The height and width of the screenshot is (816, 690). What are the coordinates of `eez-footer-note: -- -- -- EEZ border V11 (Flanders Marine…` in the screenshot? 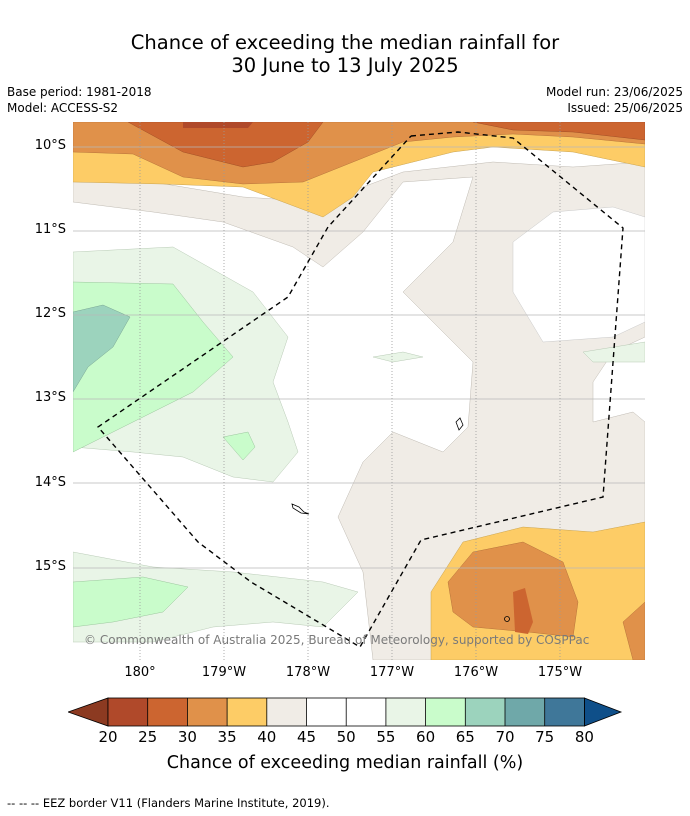 It's located at (168, 803).